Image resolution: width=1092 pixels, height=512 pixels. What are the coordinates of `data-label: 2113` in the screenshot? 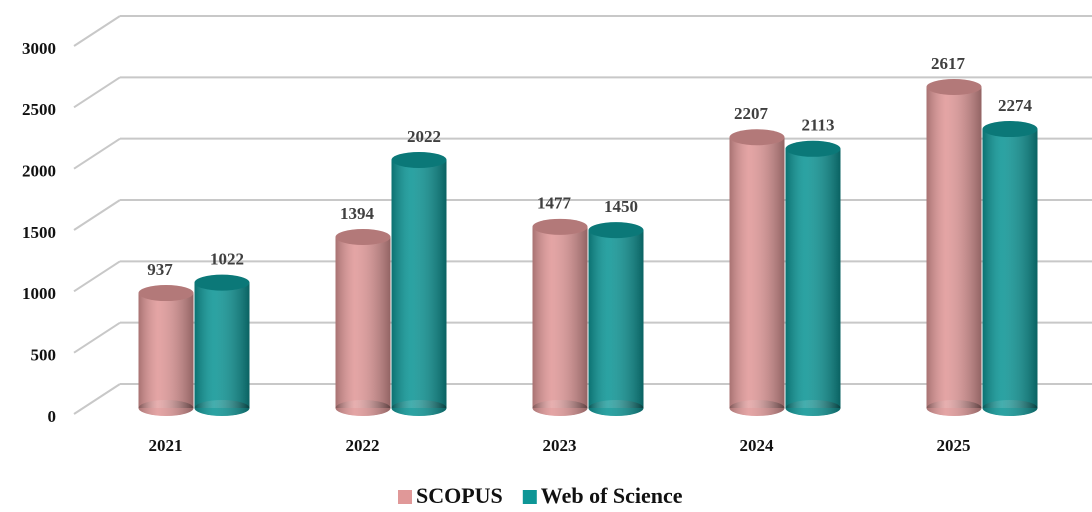 It's located at (817, 125).